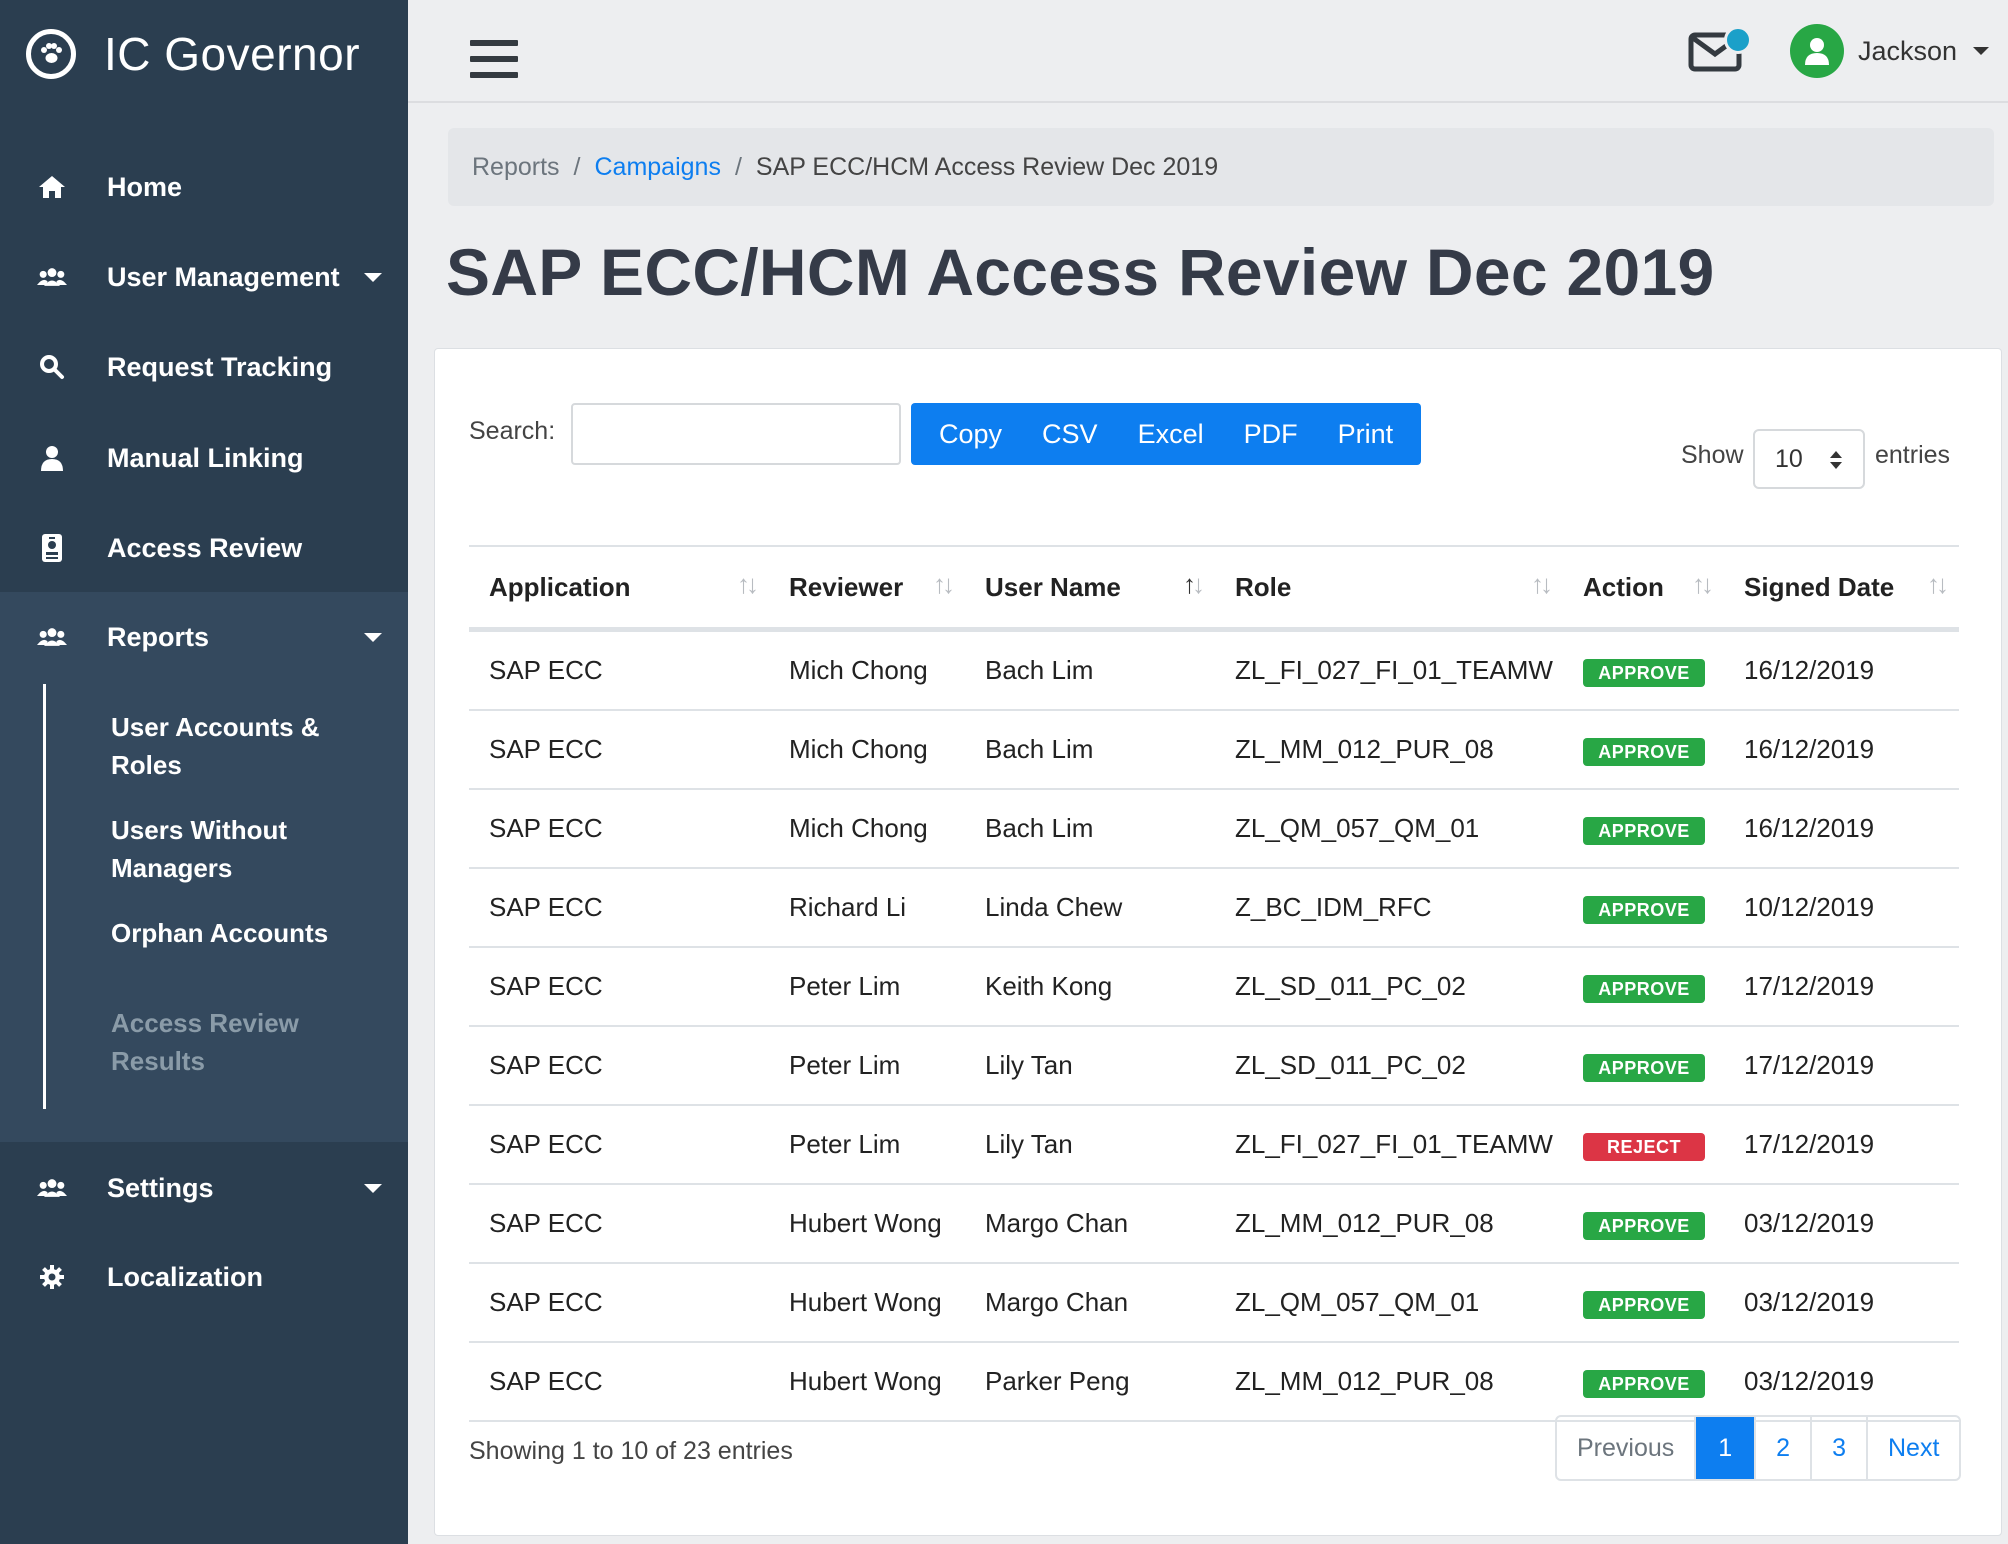 This screenshot has width=2008, height=1544. What do you see at coordinates (1389, 588) in the screenshot?
I see `column-header-role: Role ↑↓` at bounding box center [1389, 588].